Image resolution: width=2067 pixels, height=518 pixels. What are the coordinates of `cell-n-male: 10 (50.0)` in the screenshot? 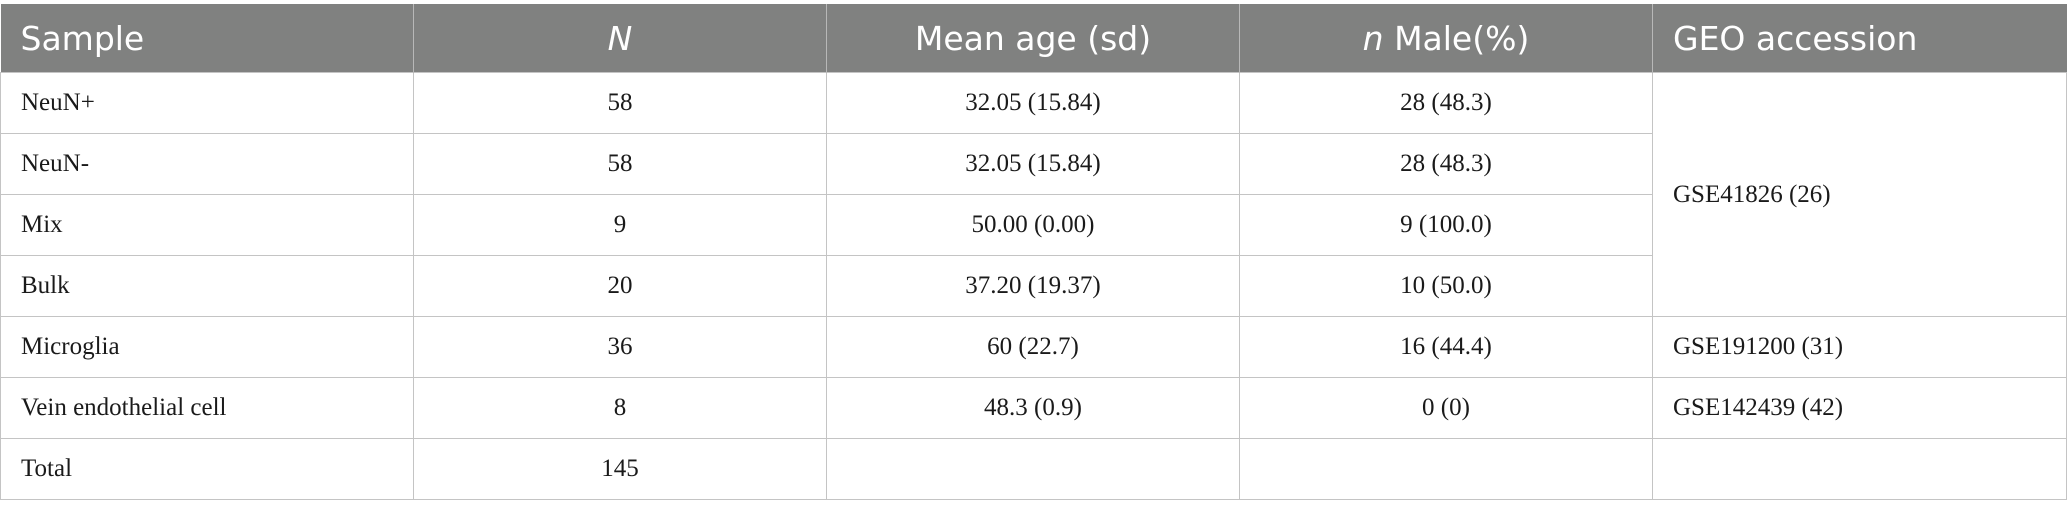 It's located at (1446, 286).